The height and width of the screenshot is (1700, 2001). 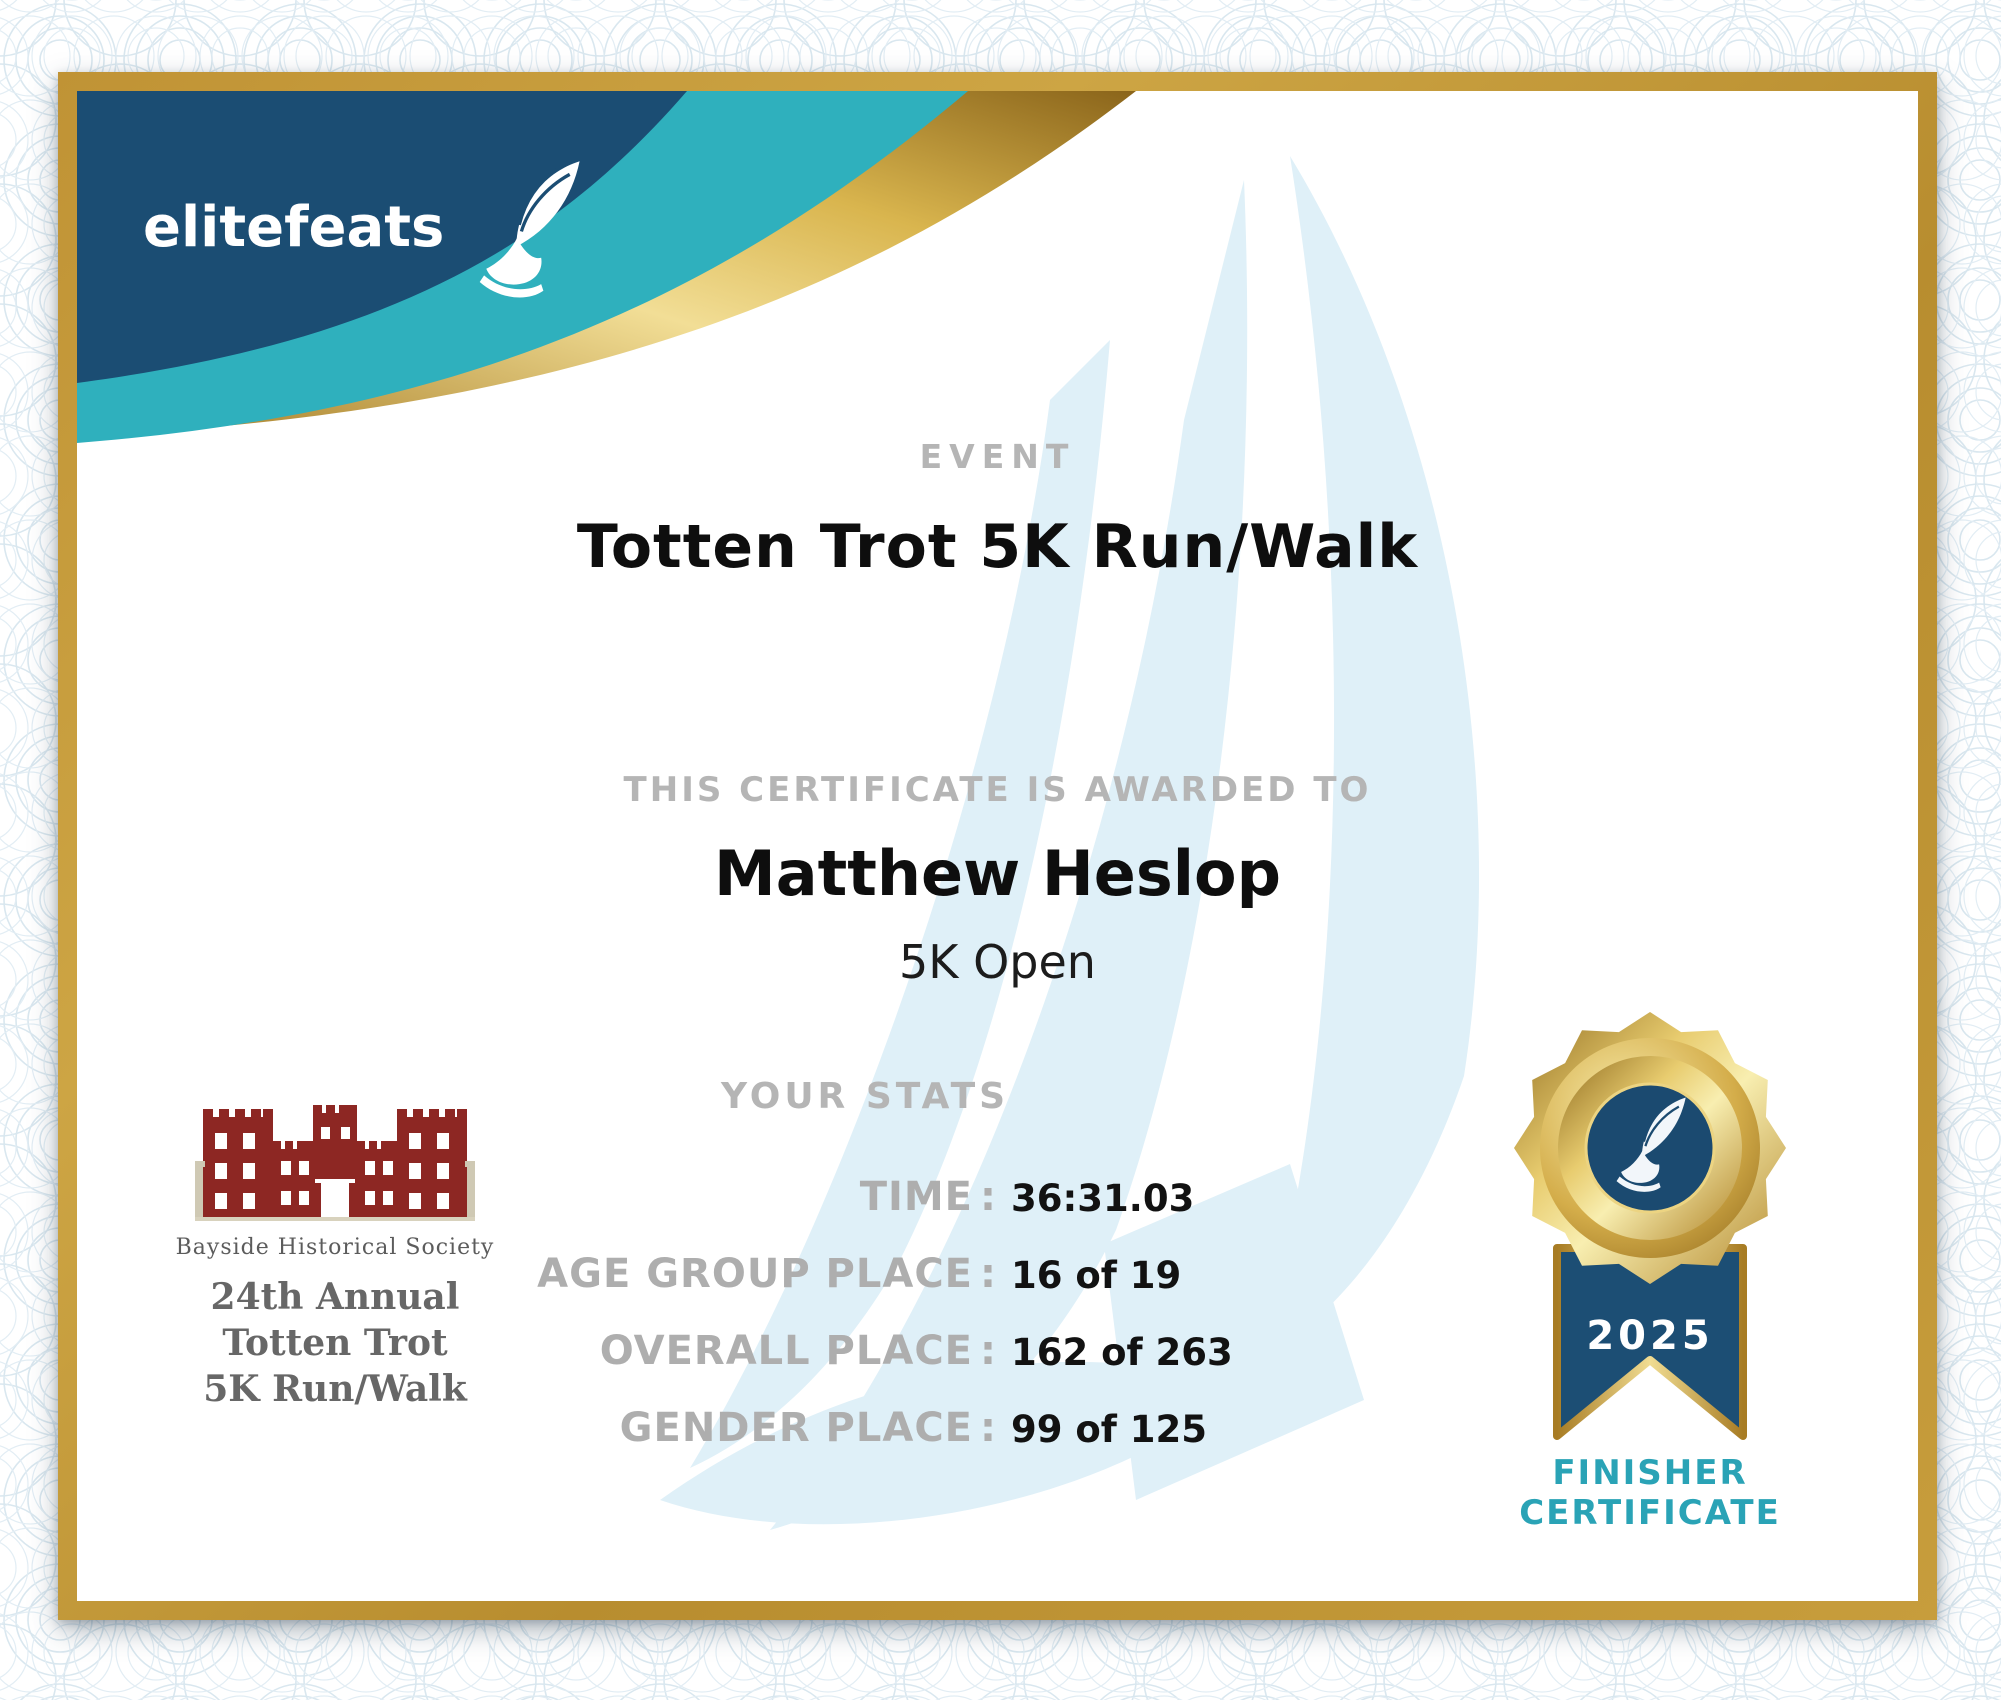 What do you see at coordinates (997, 790) in the screenshot?
I see `awarded-kicker: THIS CERTIFICATE IS AWARDED TO` at bounding box center [997, 790].